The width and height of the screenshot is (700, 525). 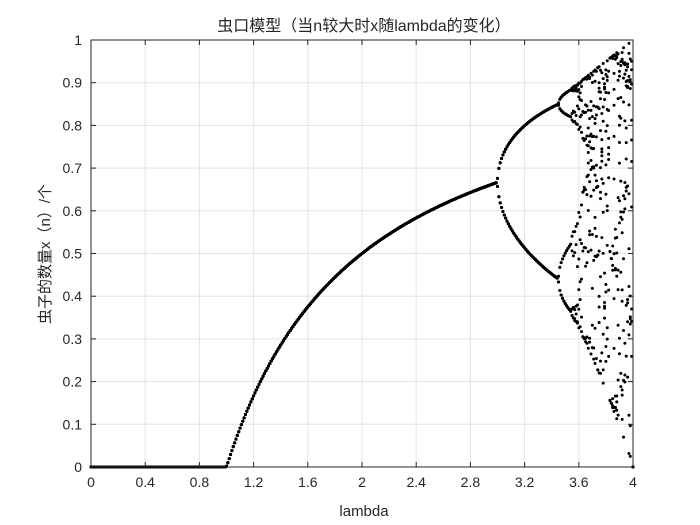 What do you see at coordinates (579, 482) in the screenshot?
I see `x-tick-label: 3.6` at bounding box center [579, 482].